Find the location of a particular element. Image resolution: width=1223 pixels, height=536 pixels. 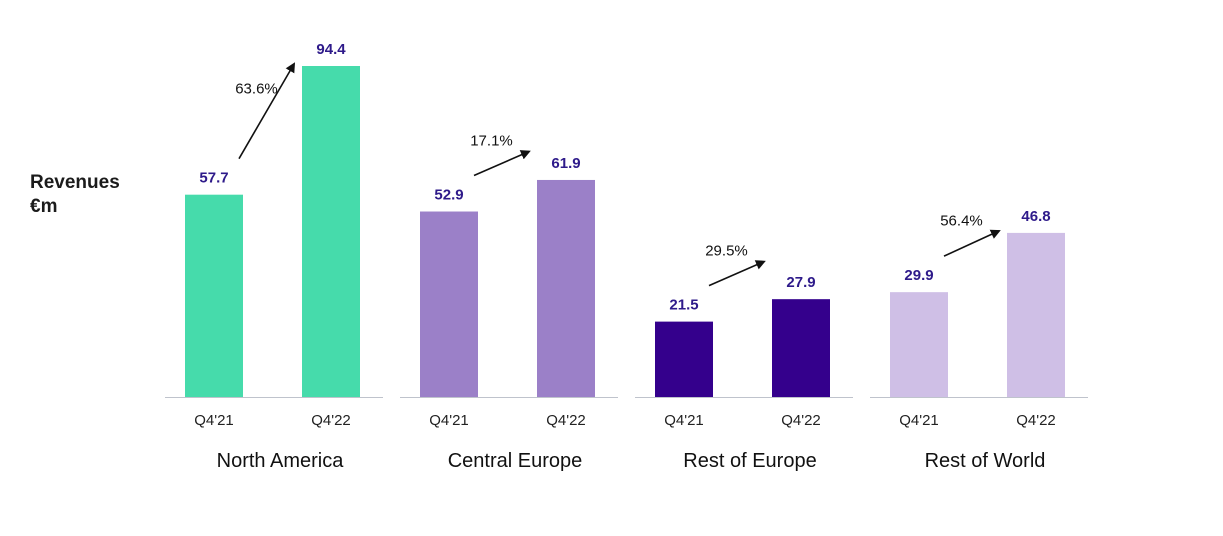

y-axis-label: Revenues €m is located at coordinates (75, 195).